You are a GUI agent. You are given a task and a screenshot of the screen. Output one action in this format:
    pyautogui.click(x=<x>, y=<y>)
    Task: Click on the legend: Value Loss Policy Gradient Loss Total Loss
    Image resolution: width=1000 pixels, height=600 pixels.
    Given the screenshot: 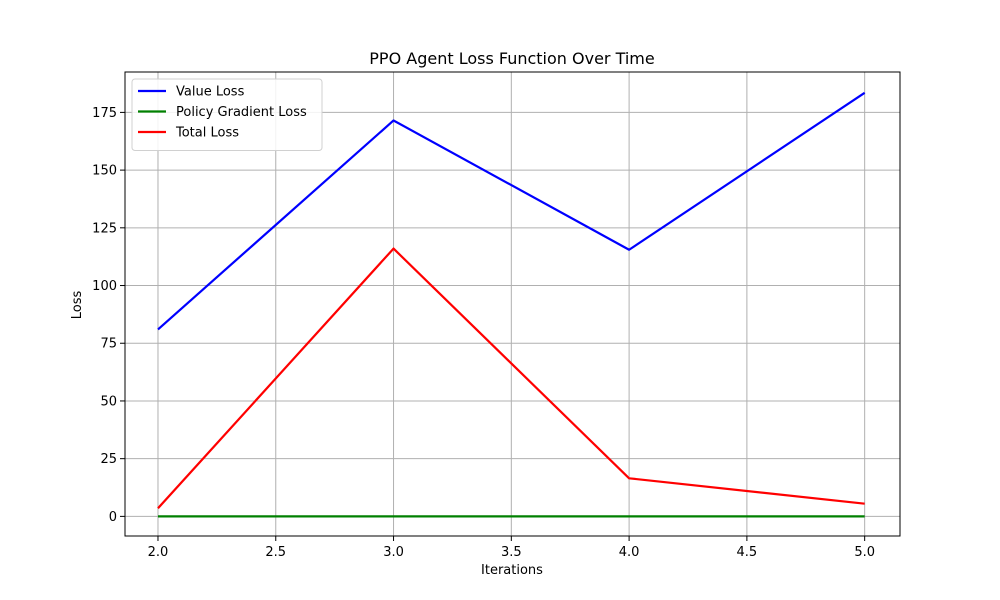 What is the action you would take?
    pyautogui.click(x=227, y=114)
    